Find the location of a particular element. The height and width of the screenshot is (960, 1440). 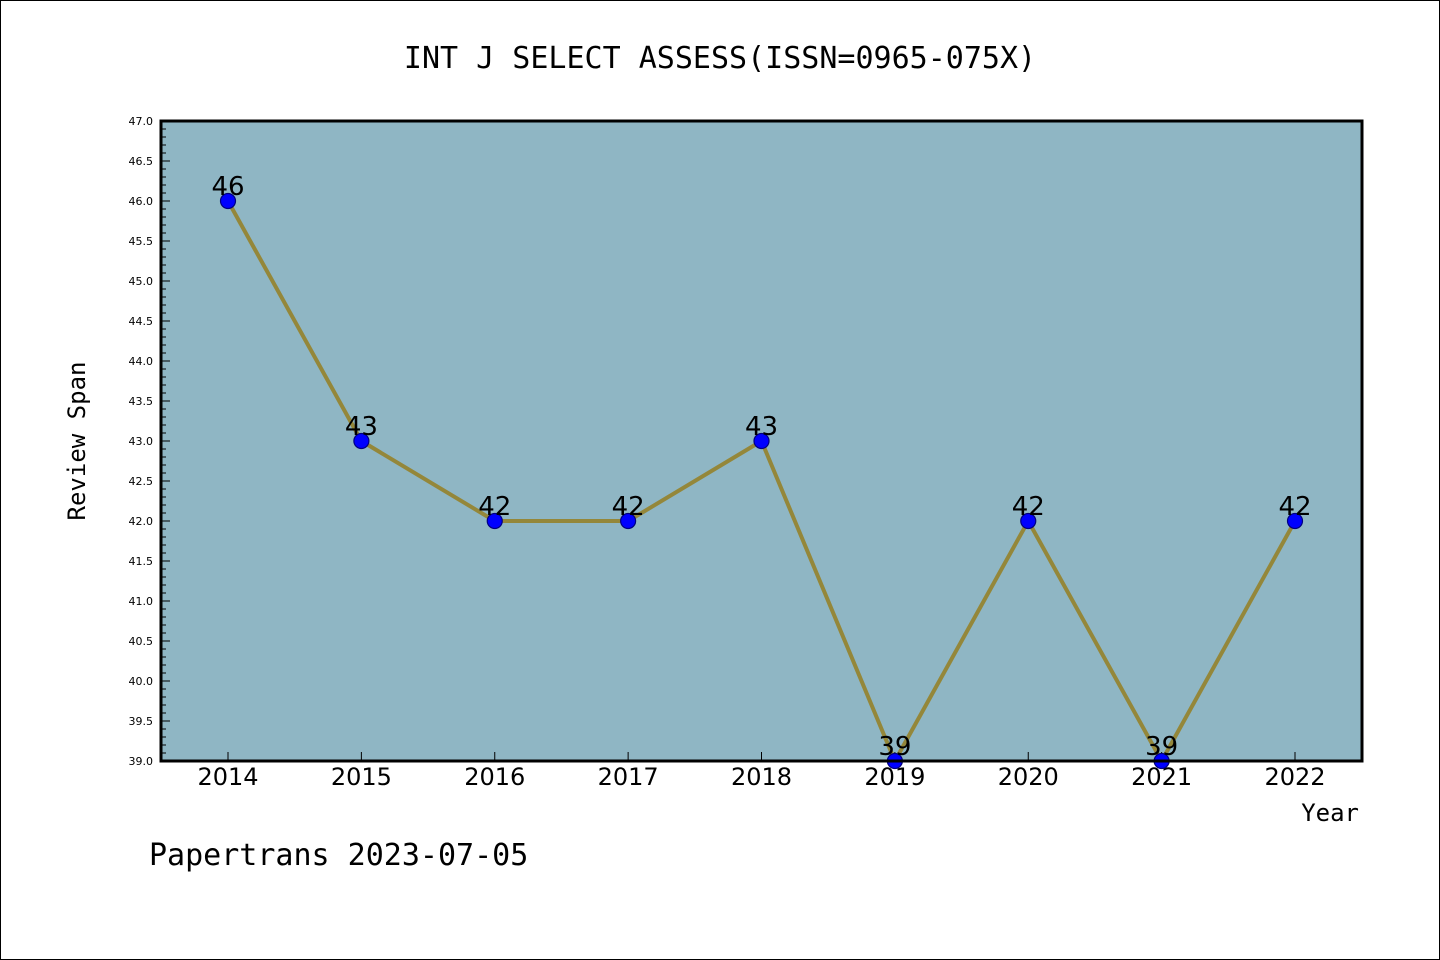

y-tick-label: 44.0 is located at coordinates (141, 361).